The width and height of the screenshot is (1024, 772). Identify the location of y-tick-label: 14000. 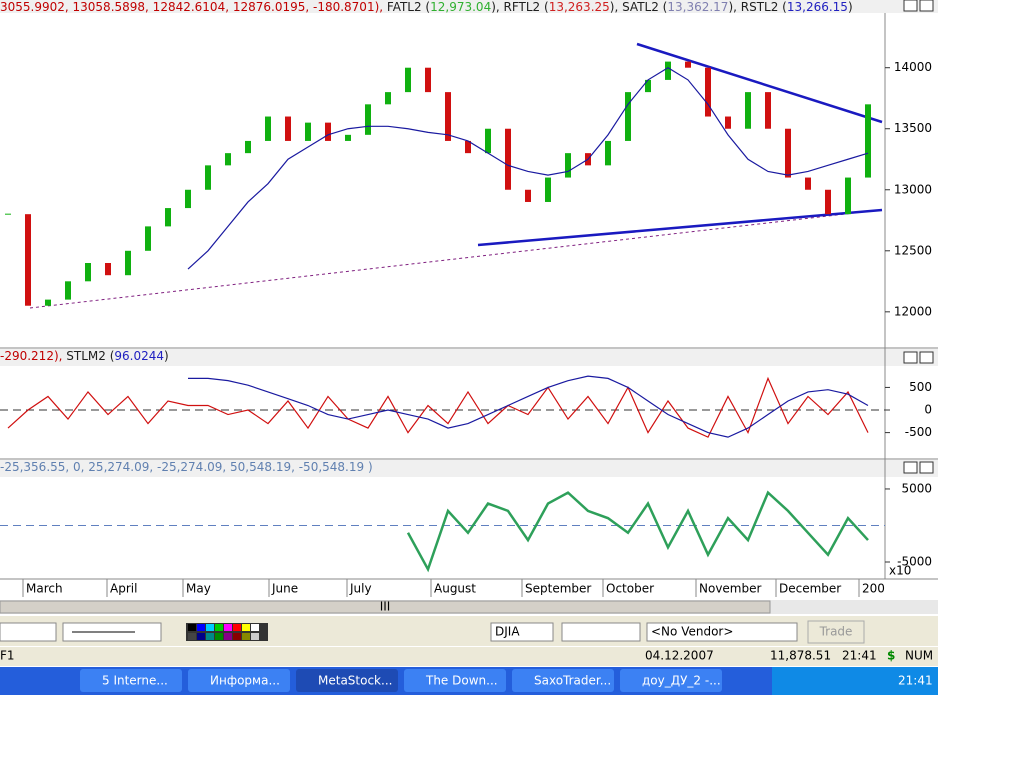
(913, 67).